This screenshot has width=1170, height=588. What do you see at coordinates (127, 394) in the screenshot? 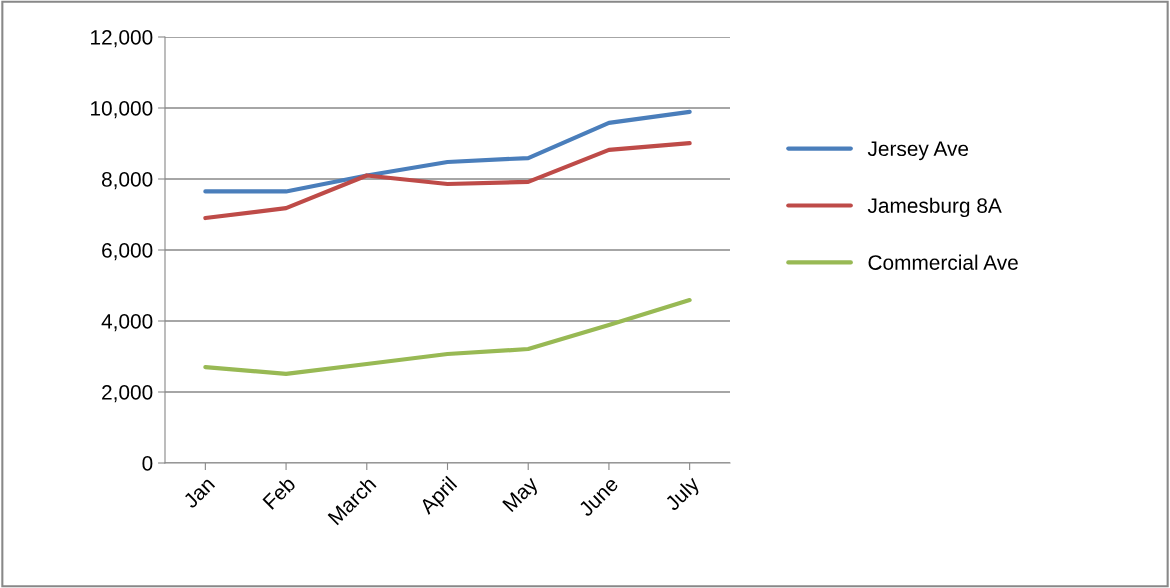
I see `y-tick-label: 2,000` at bounding box center [127, 394].